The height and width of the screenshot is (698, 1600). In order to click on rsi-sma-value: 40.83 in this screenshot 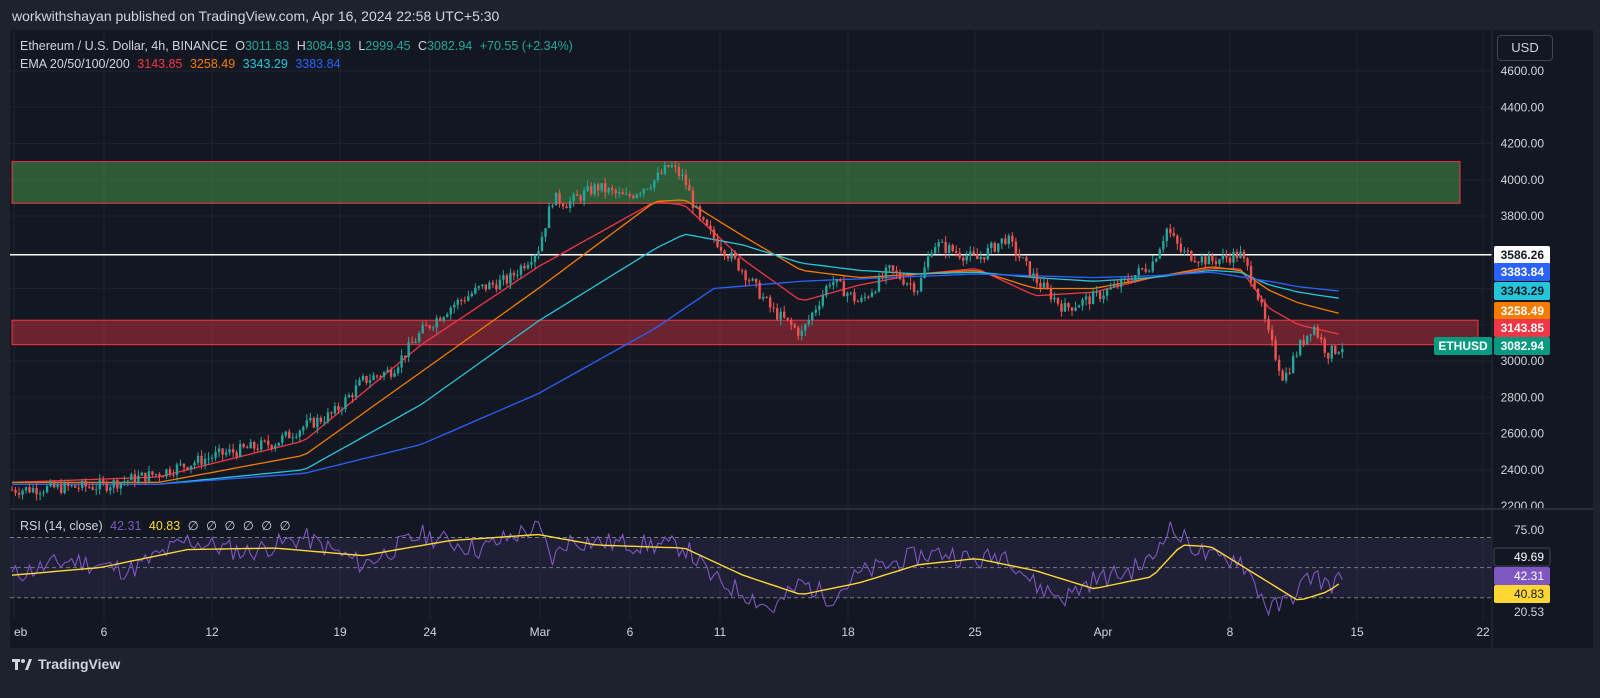, I will do `click(164, 526)`.